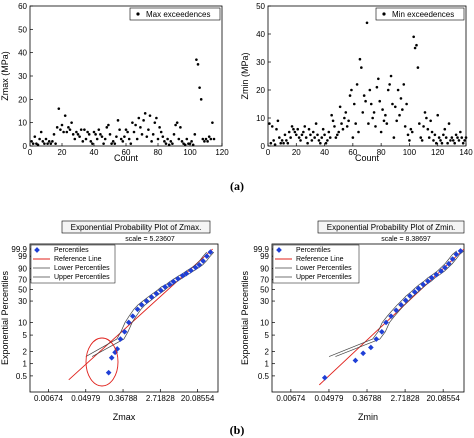 The image size is (474, 438). What do you see at coordinates (406, 239) in the screenshot?
I see `pmin-scale: scale = 8.38697` at bounding box center [406, 239].